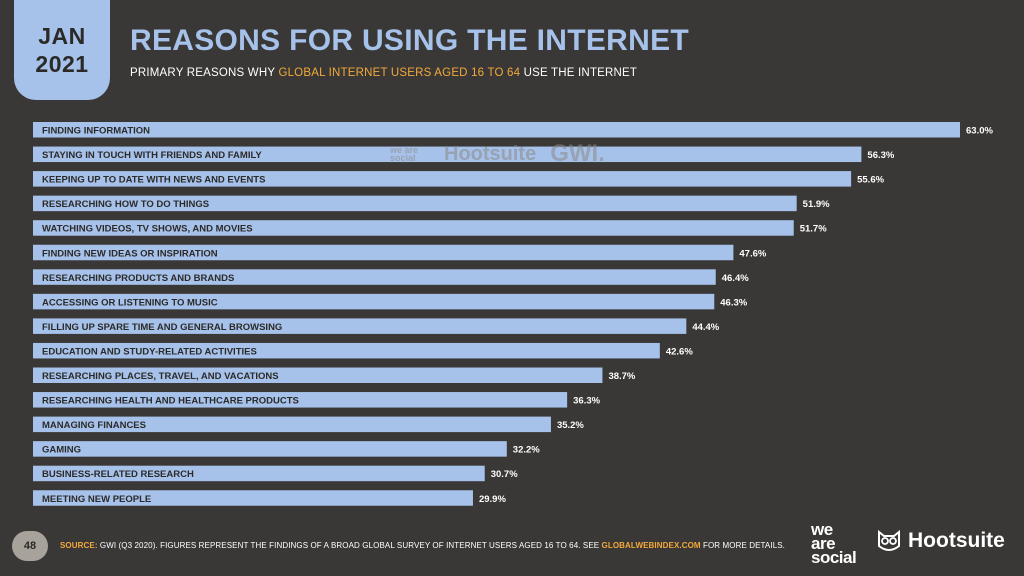  Describe the element at coordinates (504, 474) in the screenshot. I see `value-label-15: 30.7%` at that location.